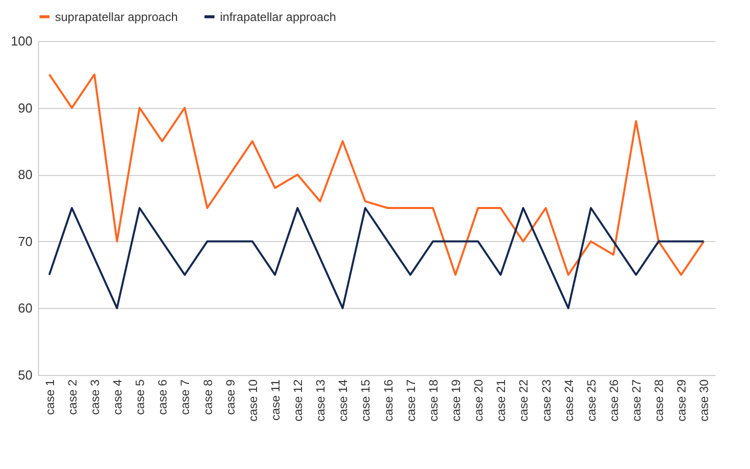 This screenshot has width=750, height=469. Describe the element at coordinates (230, 397) in the screenshot. I see `x-tick-label: case 9` at that location.